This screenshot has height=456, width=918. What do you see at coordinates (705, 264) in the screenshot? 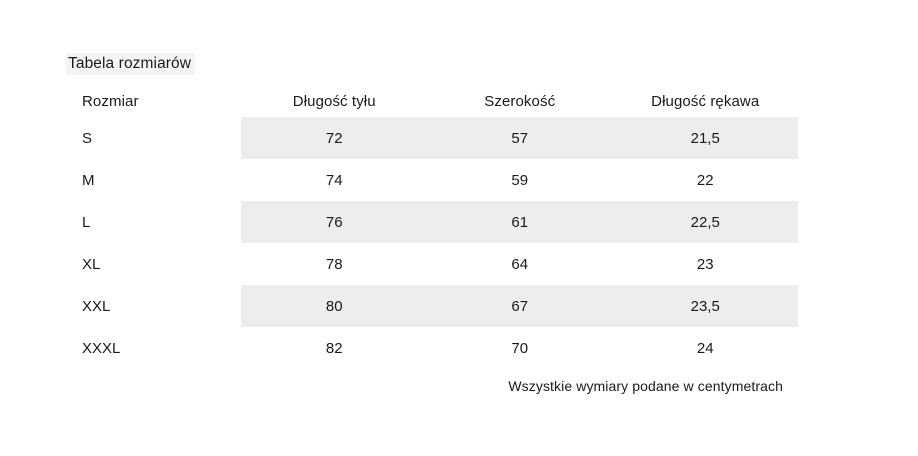
I see `sleeve-length-cell: 23` at bounding box center [705, 264].